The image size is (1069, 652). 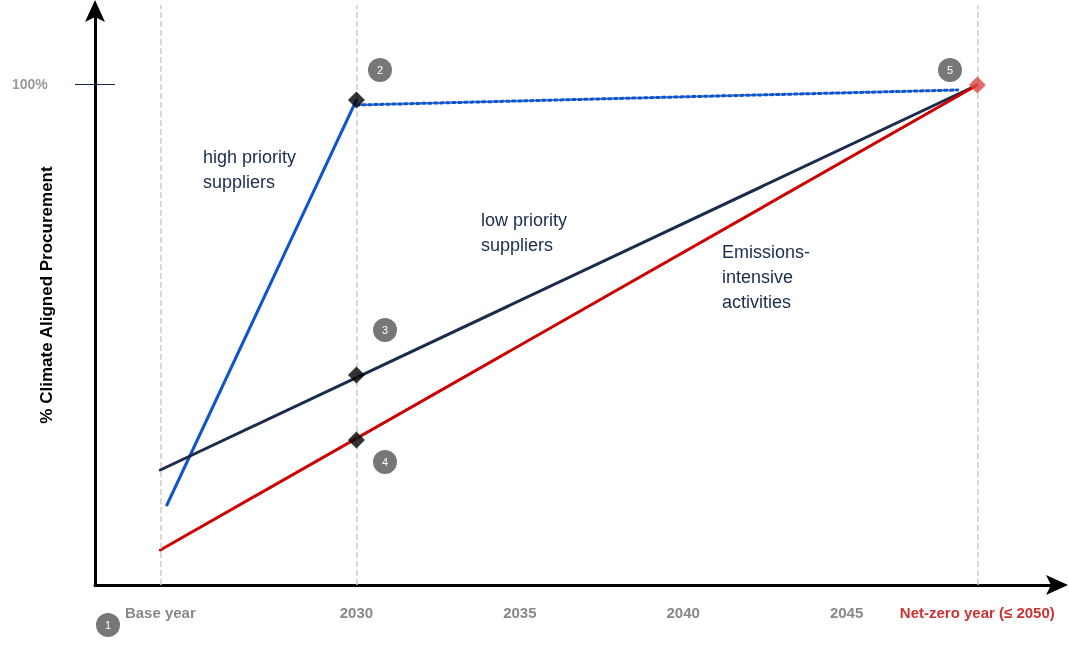 I want to click on x-tick-label: Base year, so click(x=160, y=612).